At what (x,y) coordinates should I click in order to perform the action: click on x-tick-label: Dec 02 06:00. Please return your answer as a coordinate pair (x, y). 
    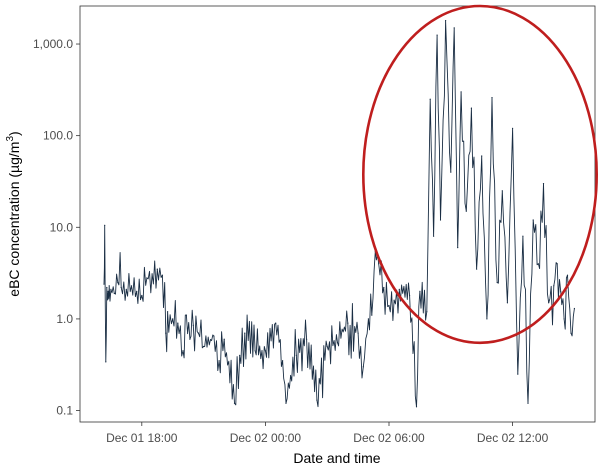
    Looking at the image, I should click on (389, 438).